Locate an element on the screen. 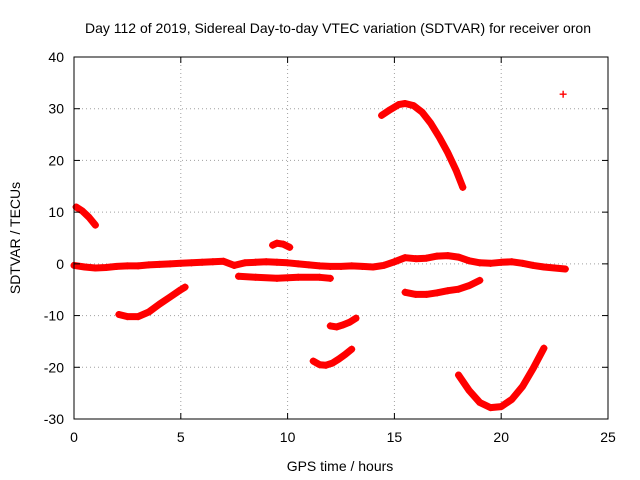  series-2-trace is located at coordinates (85, 216).